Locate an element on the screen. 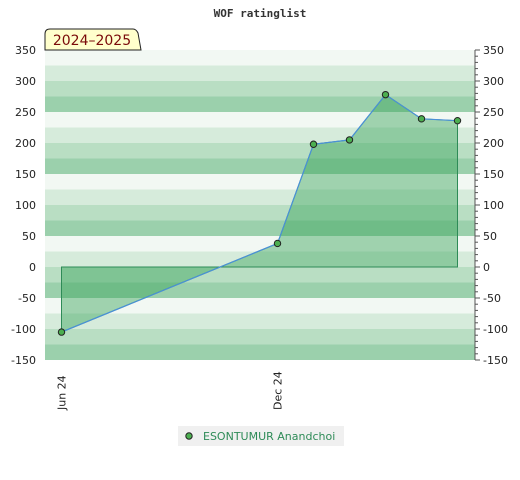  season-badge-label: 2024–2025 is located at coordinates (92, 41).